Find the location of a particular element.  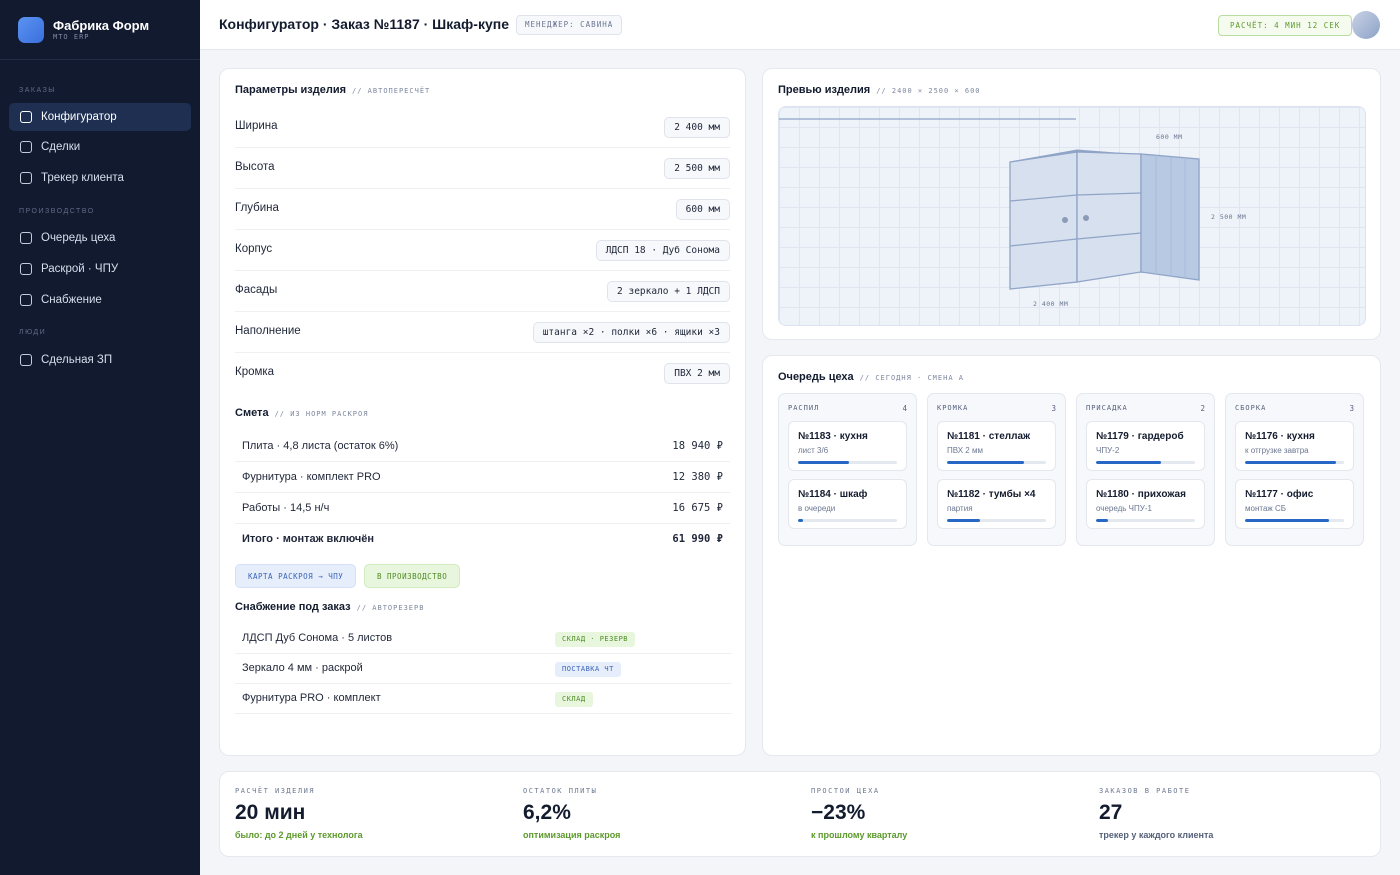

estimate-row: Фурнитура · комплект PRO 12 380 ₽ is located at coordinates (482, 477).